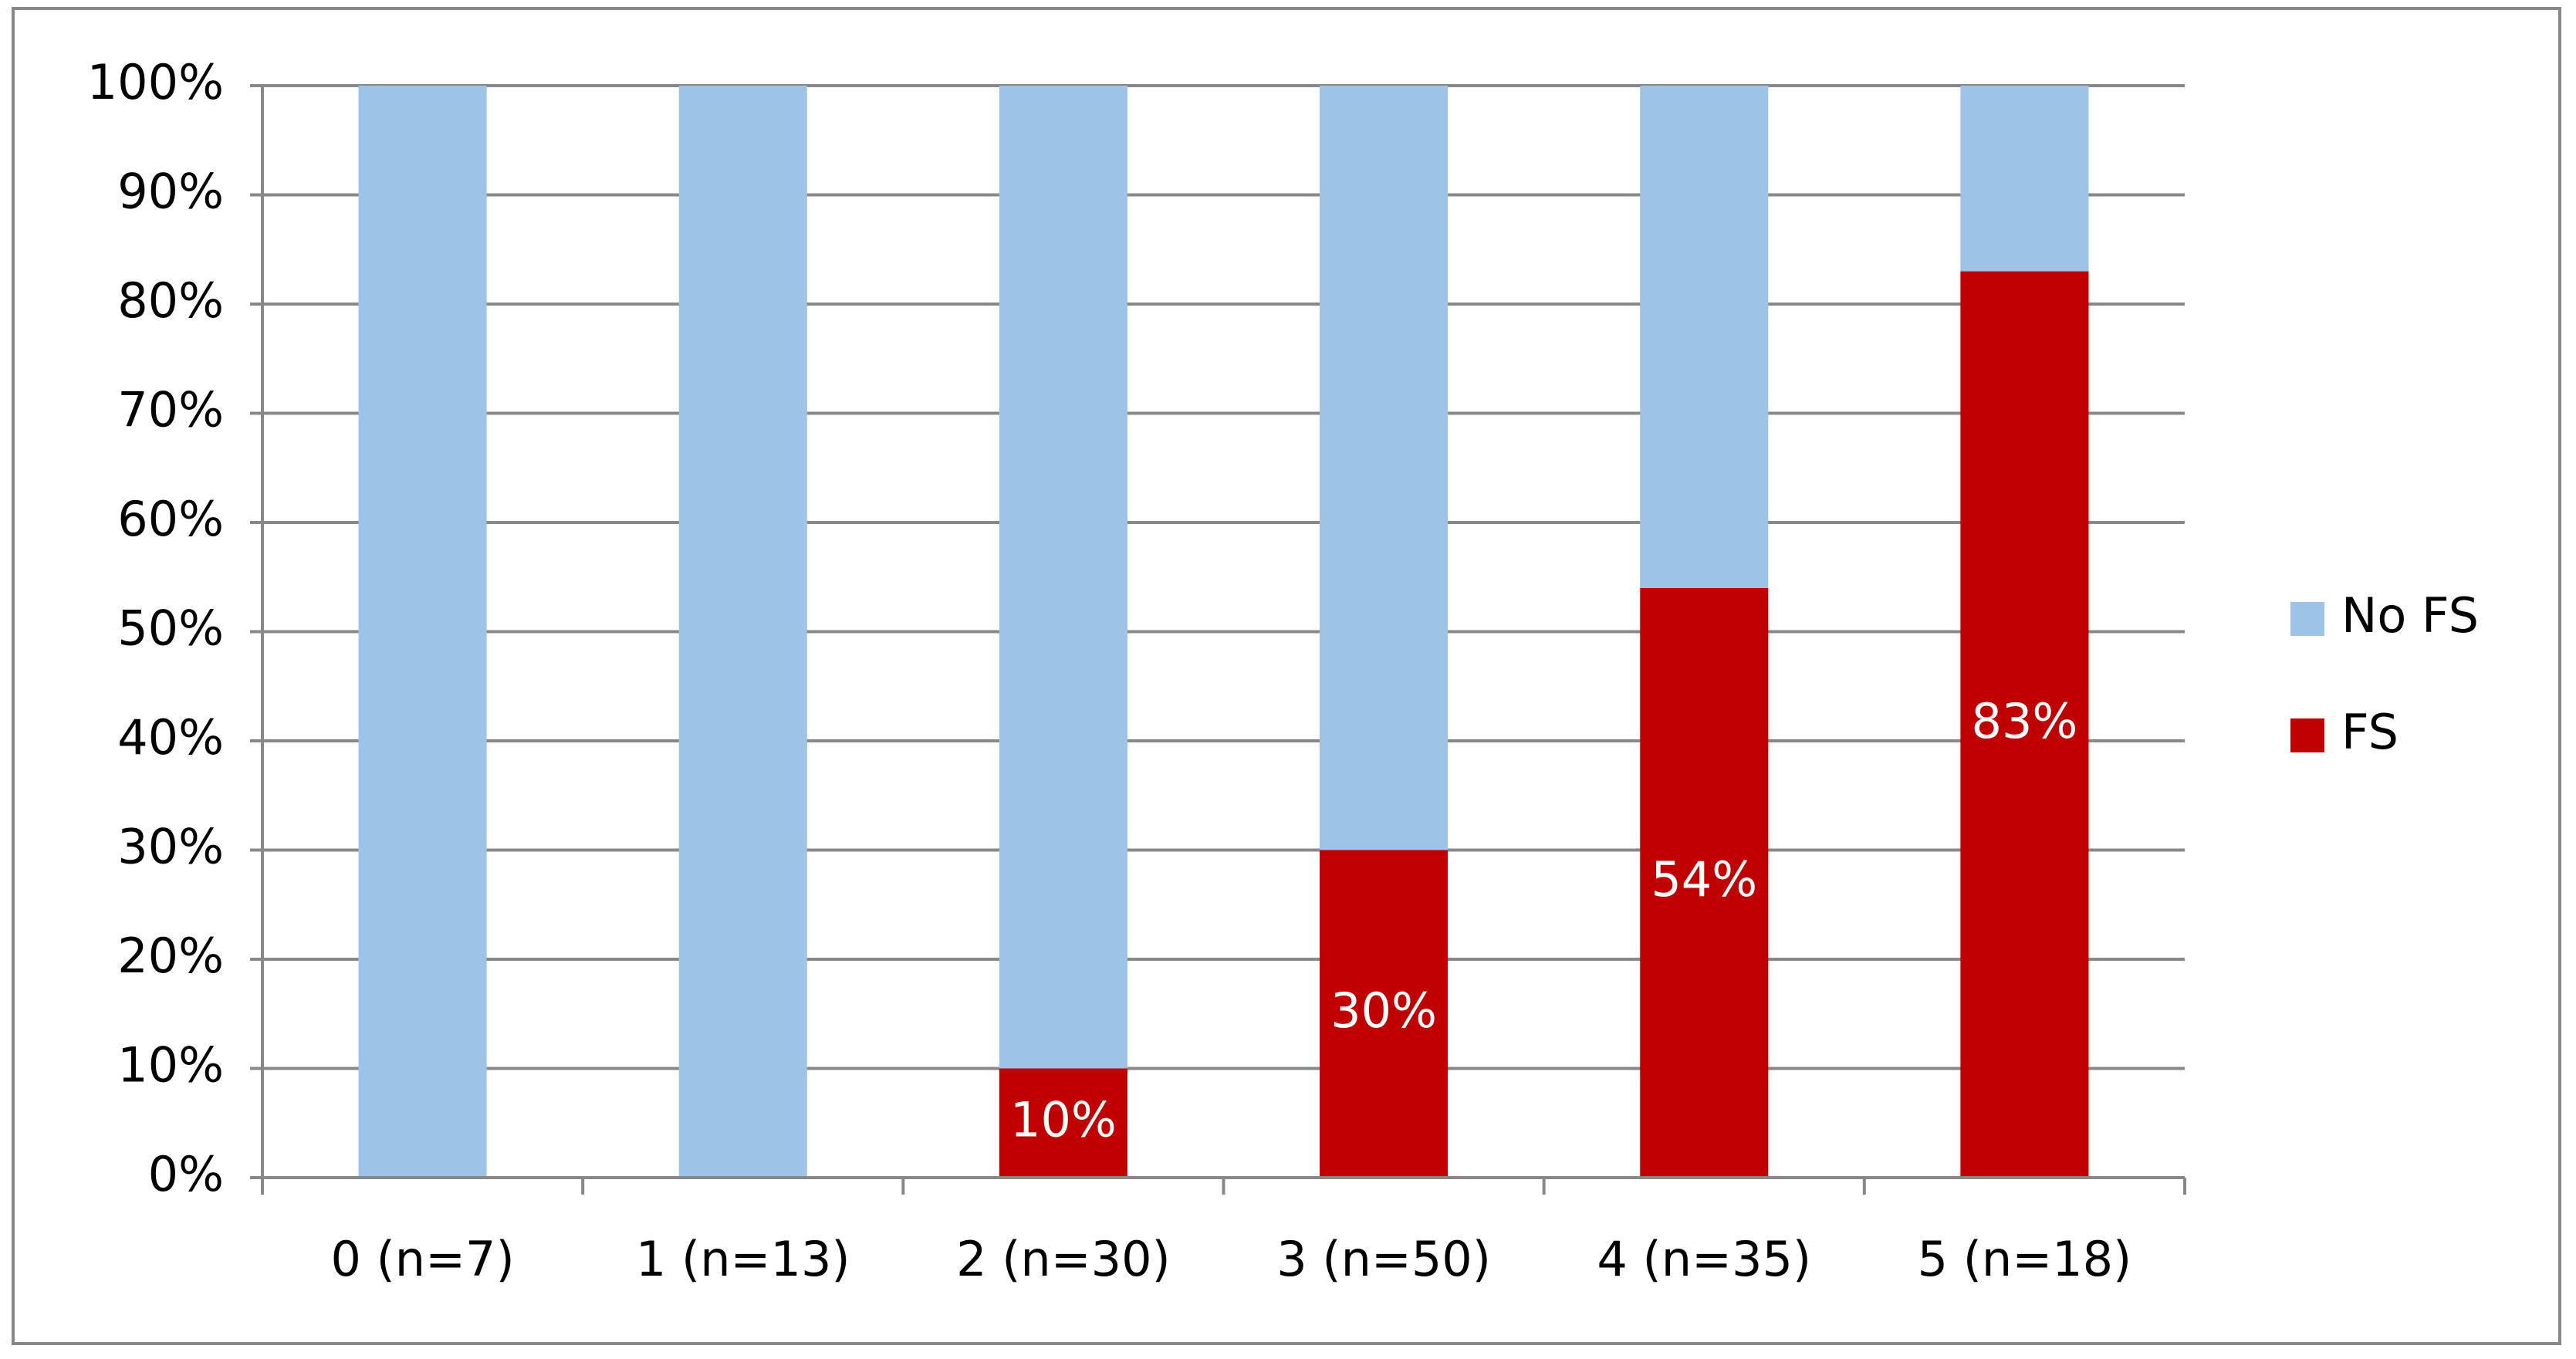  What do you see at coordinates (2410, 615) in the screenshot?
I see `legend-label: No FS` at bounding box center [2410, 615].